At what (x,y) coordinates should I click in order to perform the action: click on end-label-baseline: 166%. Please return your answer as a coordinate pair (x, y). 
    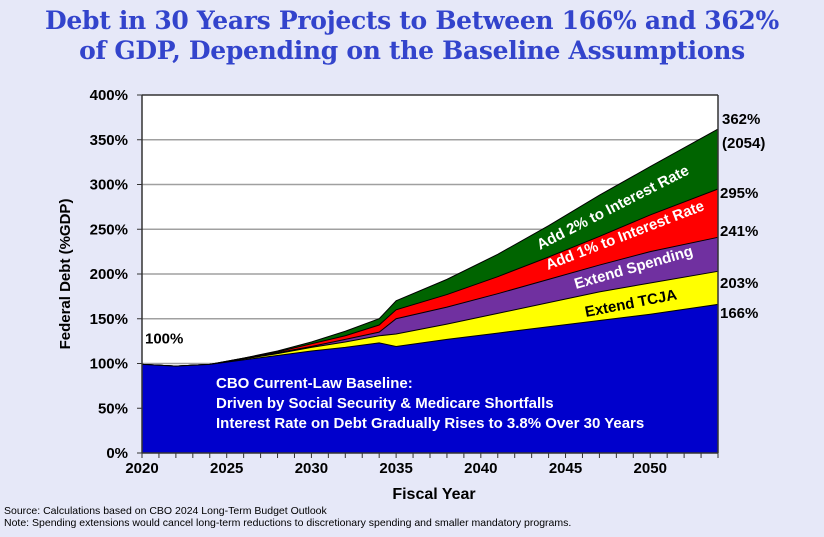
    Looking at the image, I should click on (739, 313).